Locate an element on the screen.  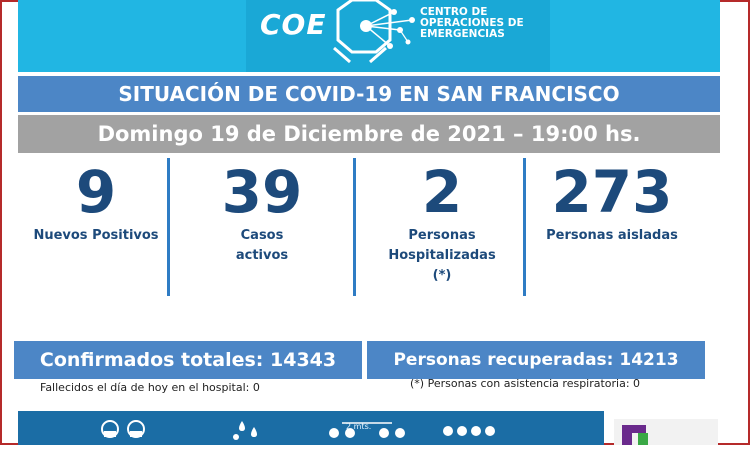
distance-label: 2 mts. is located at coordinates (359, 426).